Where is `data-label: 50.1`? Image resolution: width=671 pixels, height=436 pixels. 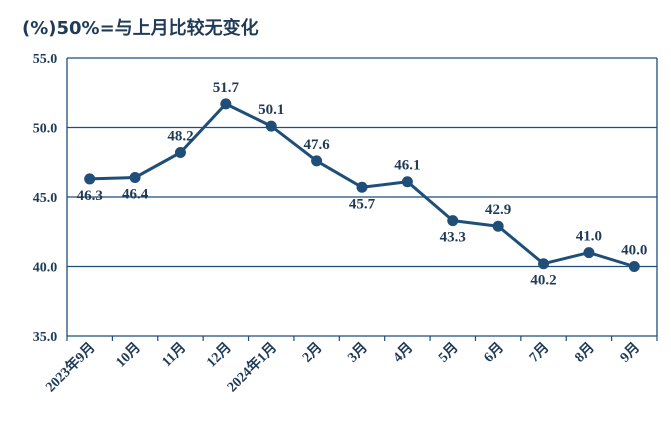
data-label: 50.1 is located at coordinates (271, 110).